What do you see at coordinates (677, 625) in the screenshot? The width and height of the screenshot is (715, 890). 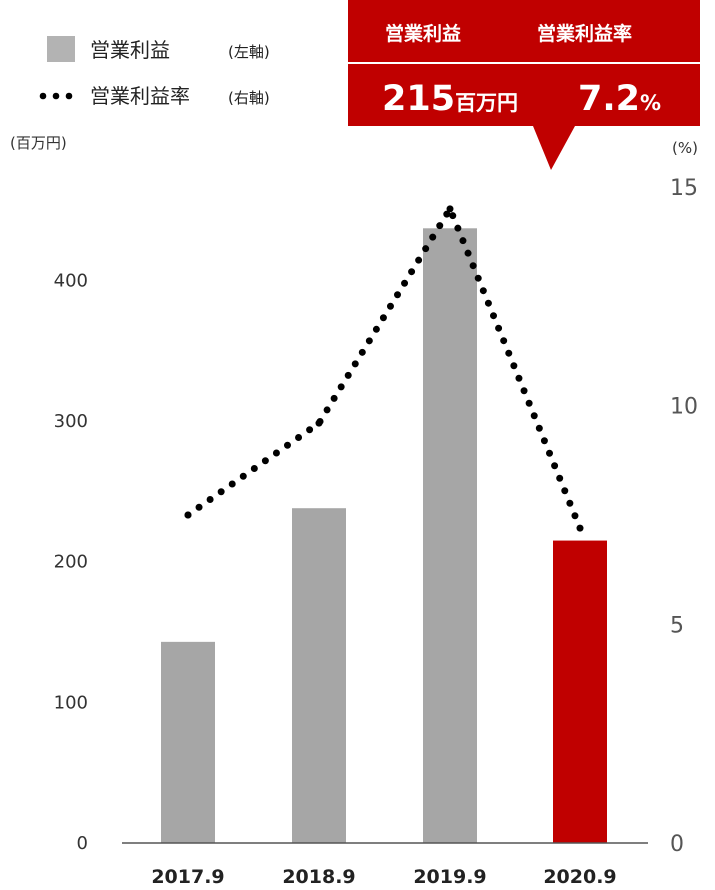 I see `right-tick-label: 5` at bounding box center [677, 625].